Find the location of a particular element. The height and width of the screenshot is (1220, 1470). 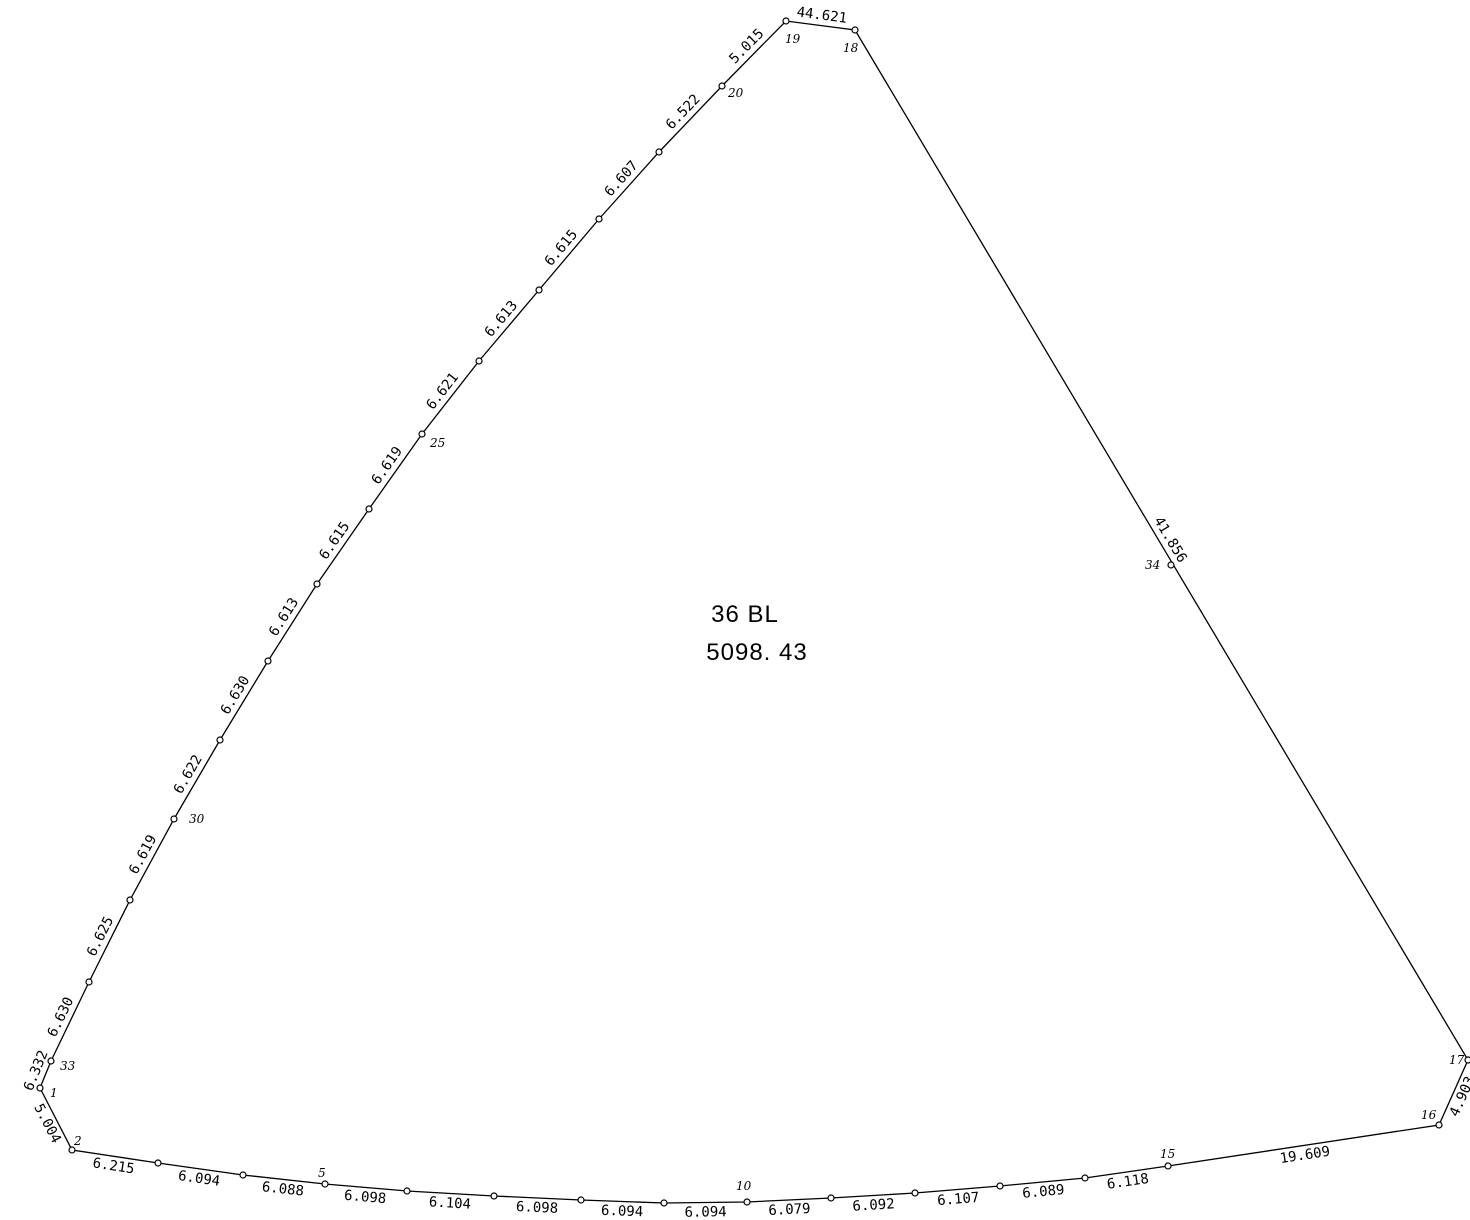

point-number-25: 25 is located at coordinates (437, 443).